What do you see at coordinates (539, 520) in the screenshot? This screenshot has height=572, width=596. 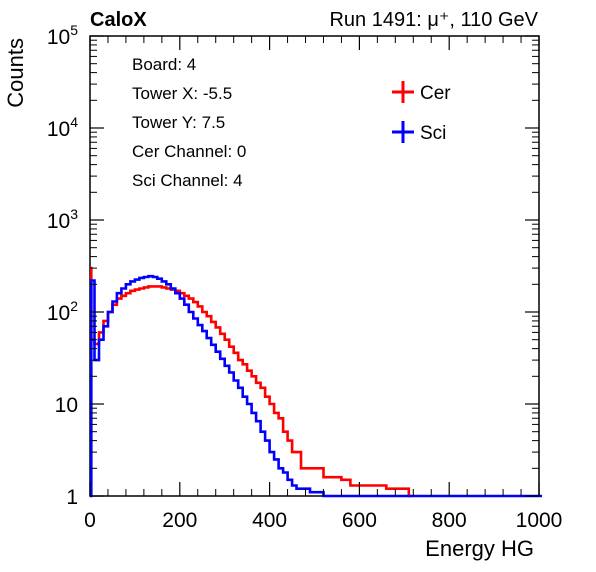 I see `x-tick-label: 1000` at bounding box center [539, 520].